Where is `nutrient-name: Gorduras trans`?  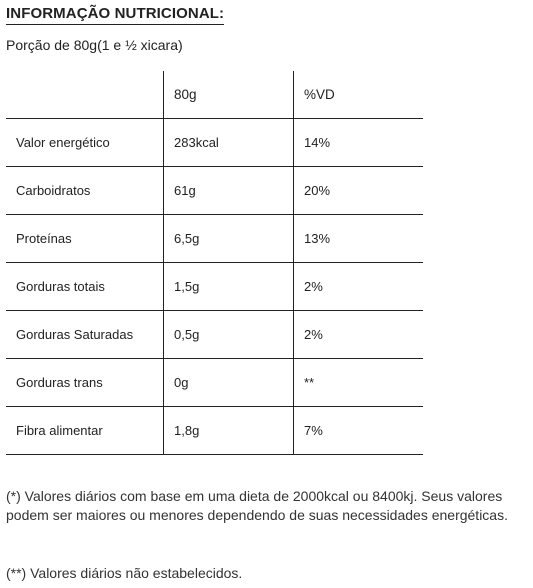
nutrient-name: Gorduras trans is located at coordinates (85, 382).